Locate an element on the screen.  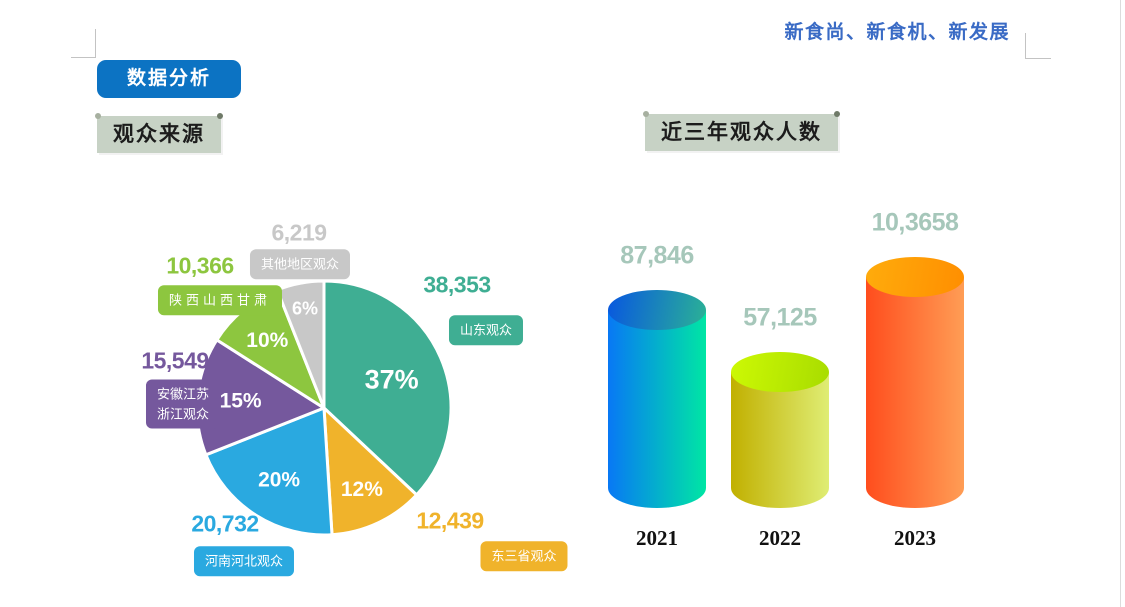
pie-percent-label: 12% is located at coordinates (362, 489).